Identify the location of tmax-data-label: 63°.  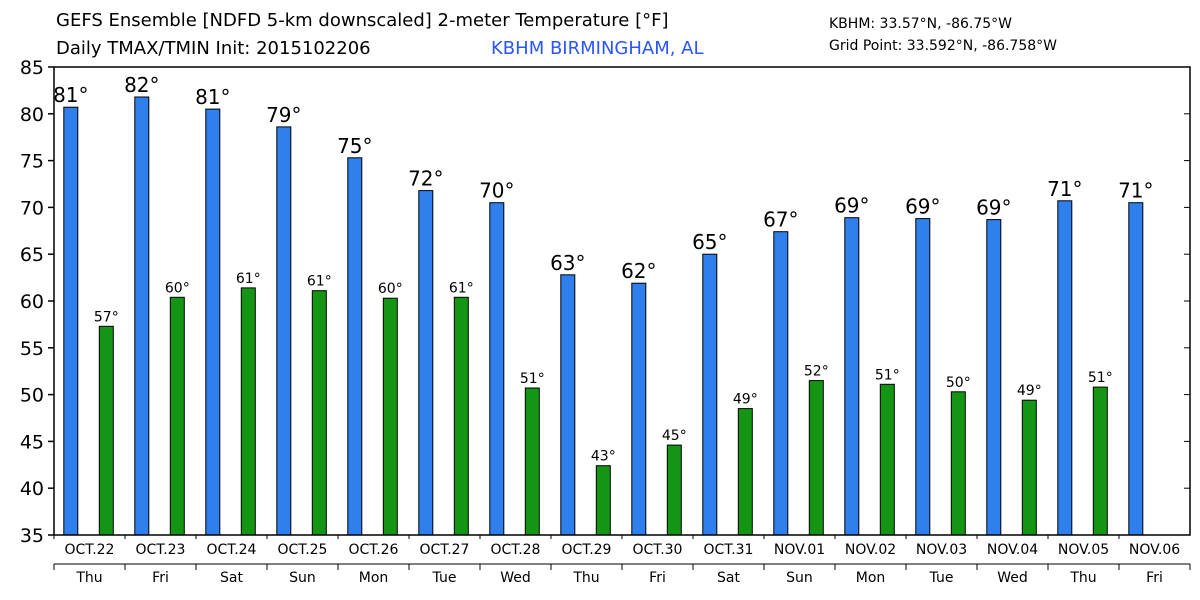
(567, 263).